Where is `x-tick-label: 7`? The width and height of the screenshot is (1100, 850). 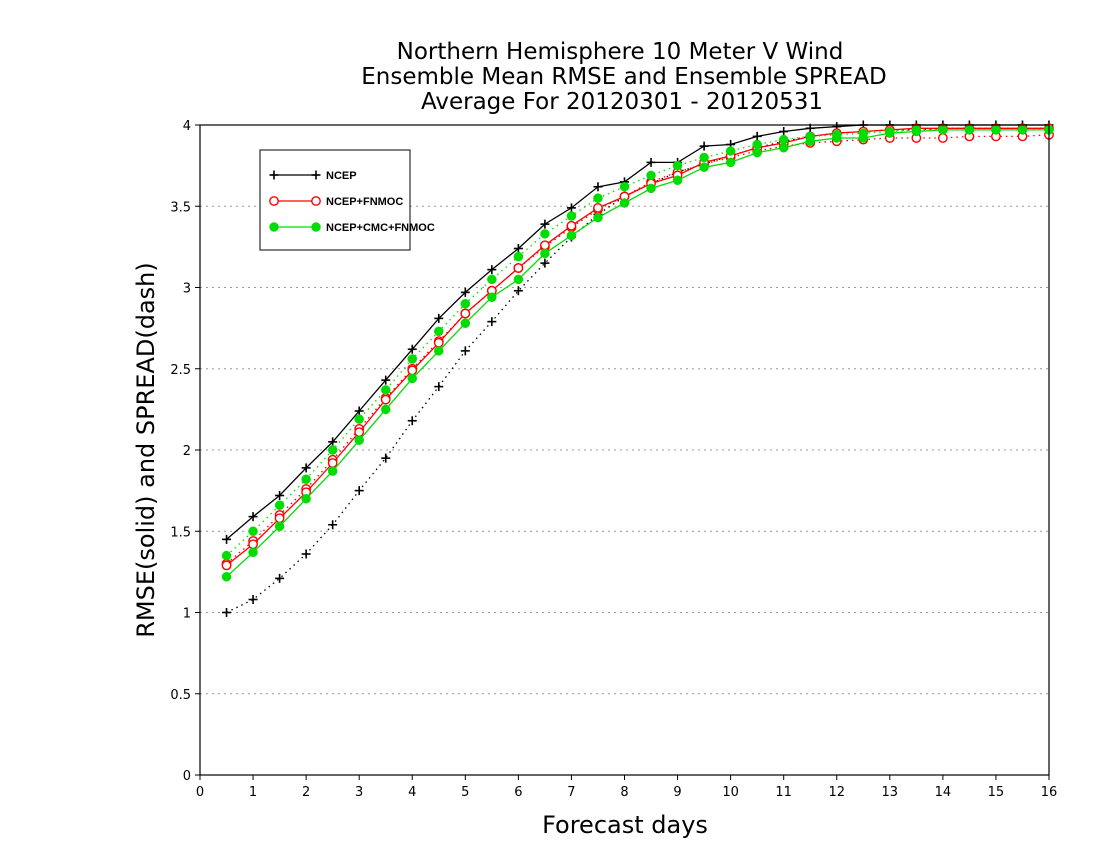
x-tick-label: 7 is located at coordinates (571, 792).